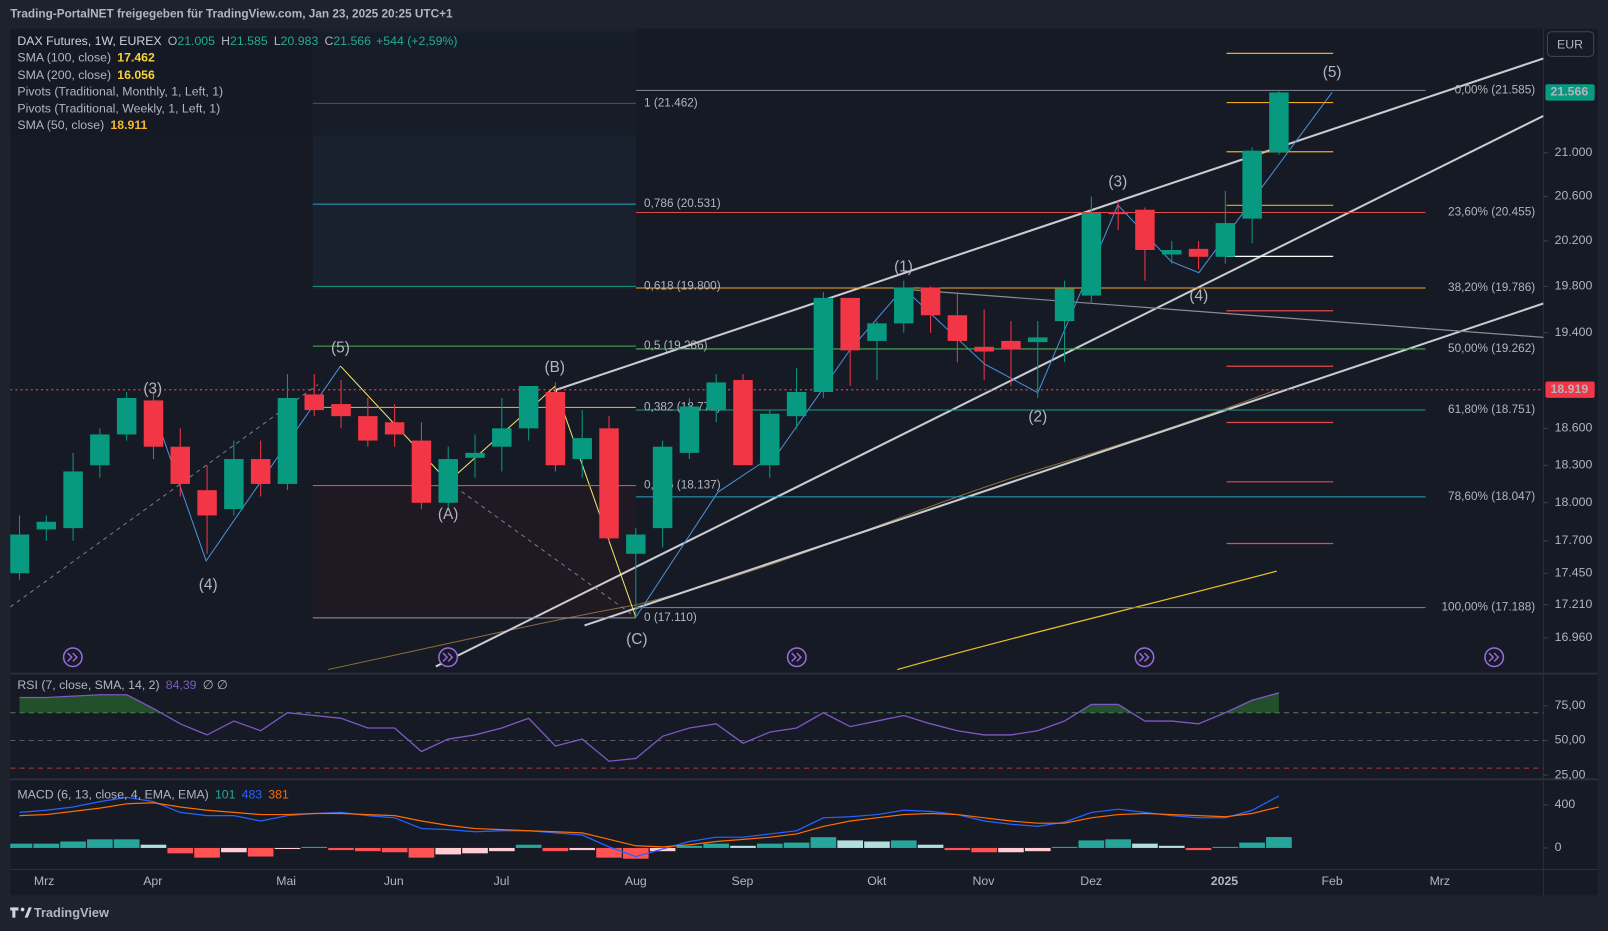 The image size is (1608, 931). What do you see at coordinates (1558, 847) in the screenshot?
I see `y-tick-label: 0` at bounding box center [1558, 847].